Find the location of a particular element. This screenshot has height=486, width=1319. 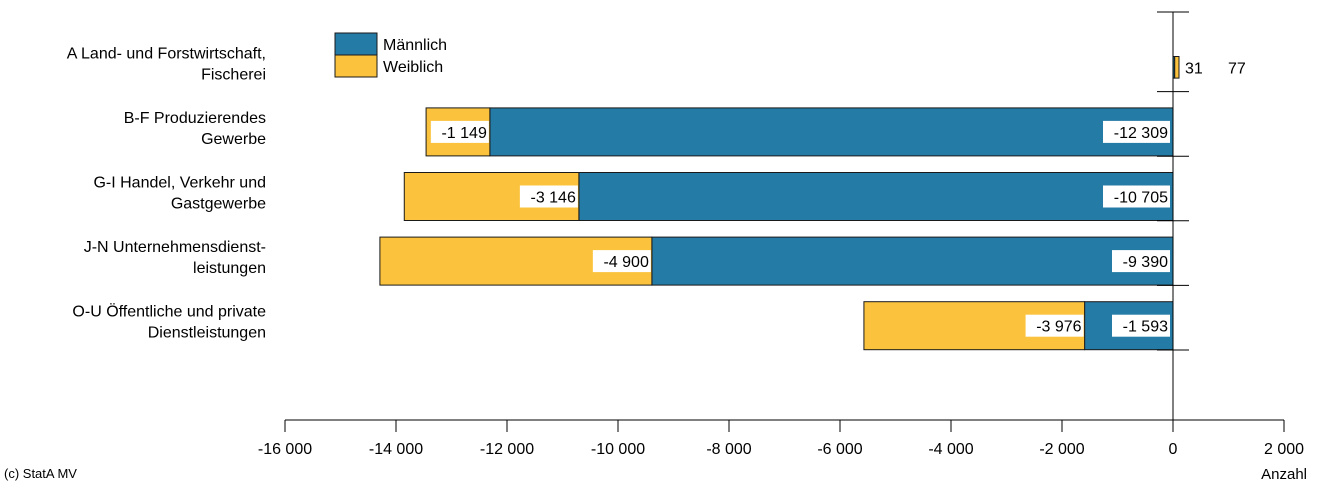

x-tick-label: -8 000 is located at coordinates (728, 449).